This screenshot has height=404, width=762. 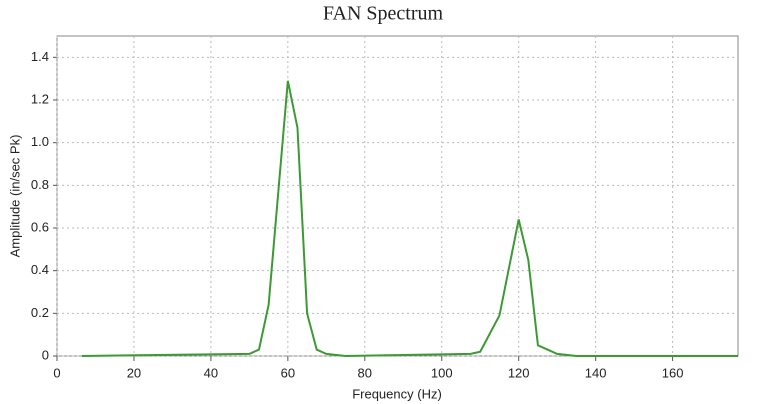 What do you see at coordinates (40, 226) in the screenshot?
I see `y-tick-label: 0.6` at bounding box center [40, 226].